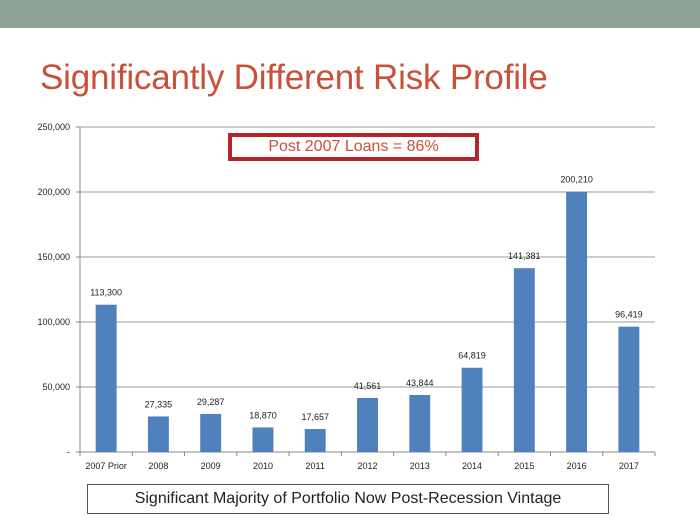 This screenshot has height=524, width=700. What do you see at coordinates (53, 192) in the screenshot?
I see `y-tick-label: 200,000` at bounding box center [53, 192].